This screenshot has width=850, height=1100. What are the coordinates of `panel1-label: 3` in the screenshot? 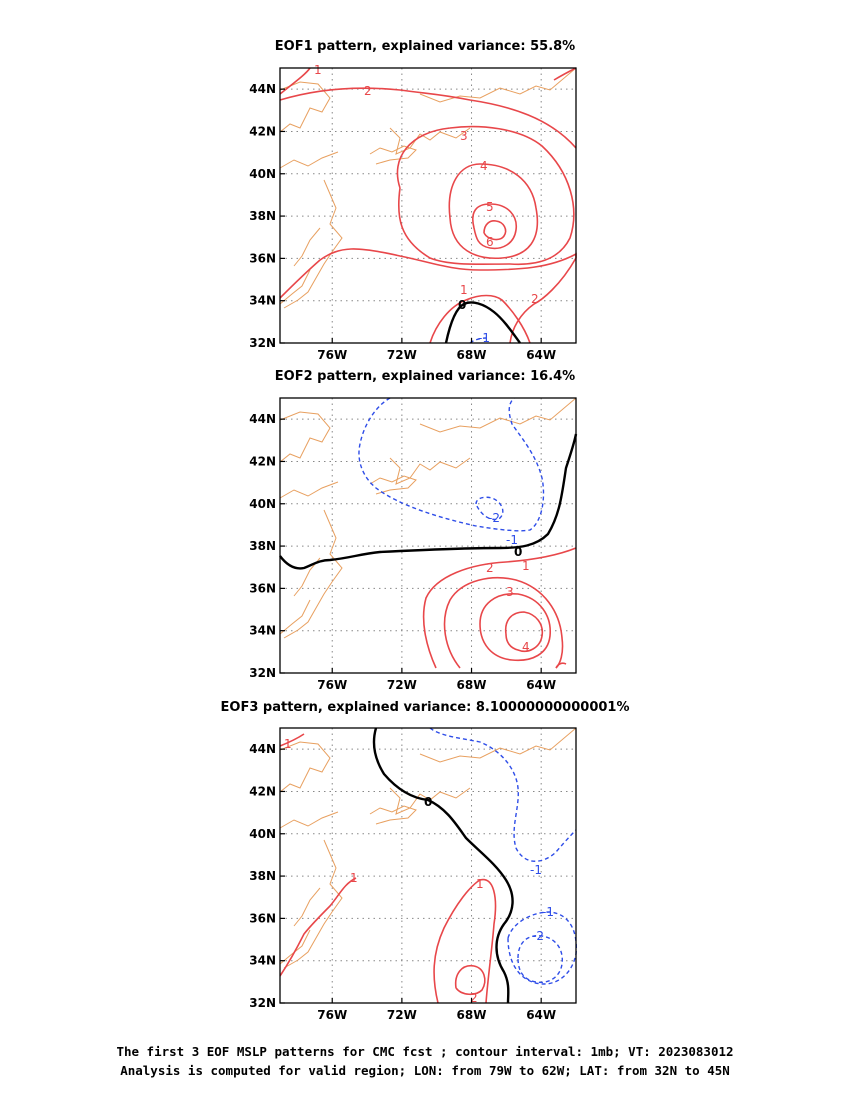 It's located at (464, 136).